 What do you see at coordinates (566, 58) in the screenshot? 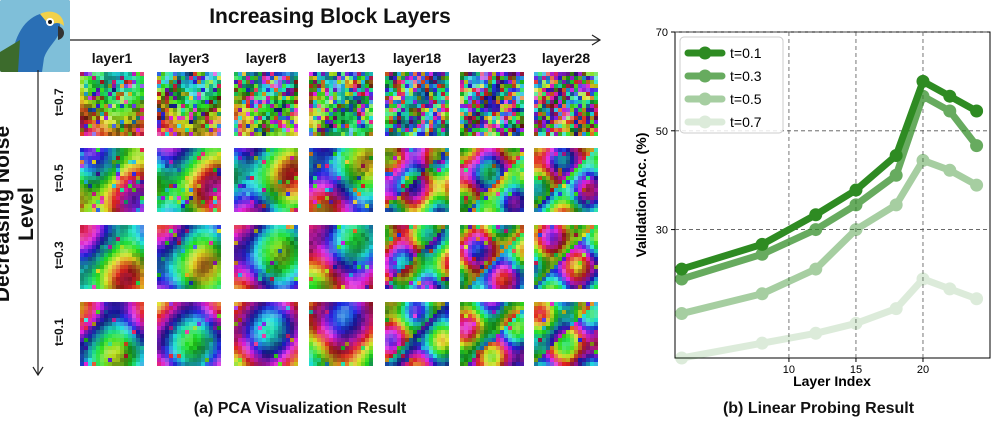
I see `layer-label: layer28` at bounding box center [566, 58].